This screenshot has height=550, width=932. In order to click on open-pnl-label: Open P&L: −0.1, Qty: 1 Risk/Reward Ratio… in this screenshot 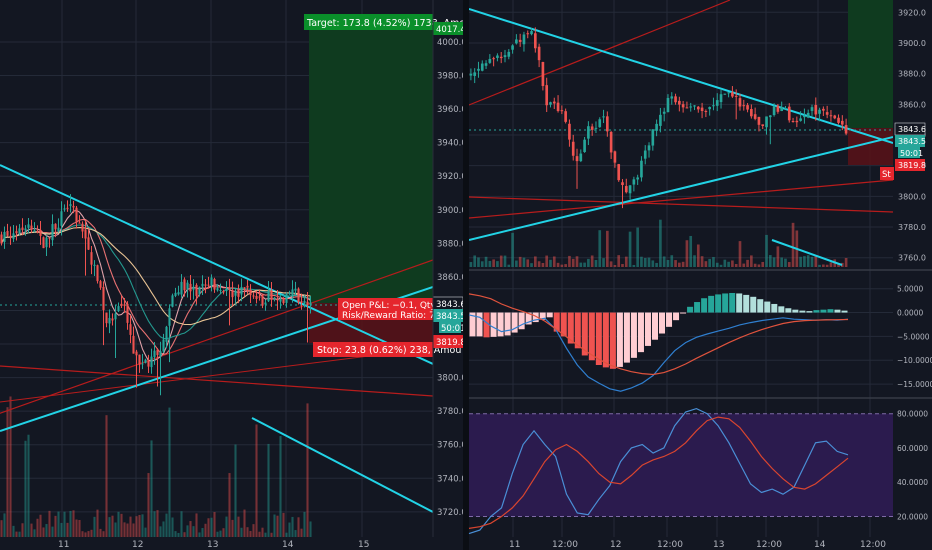, I will do `click(392, 309)`.